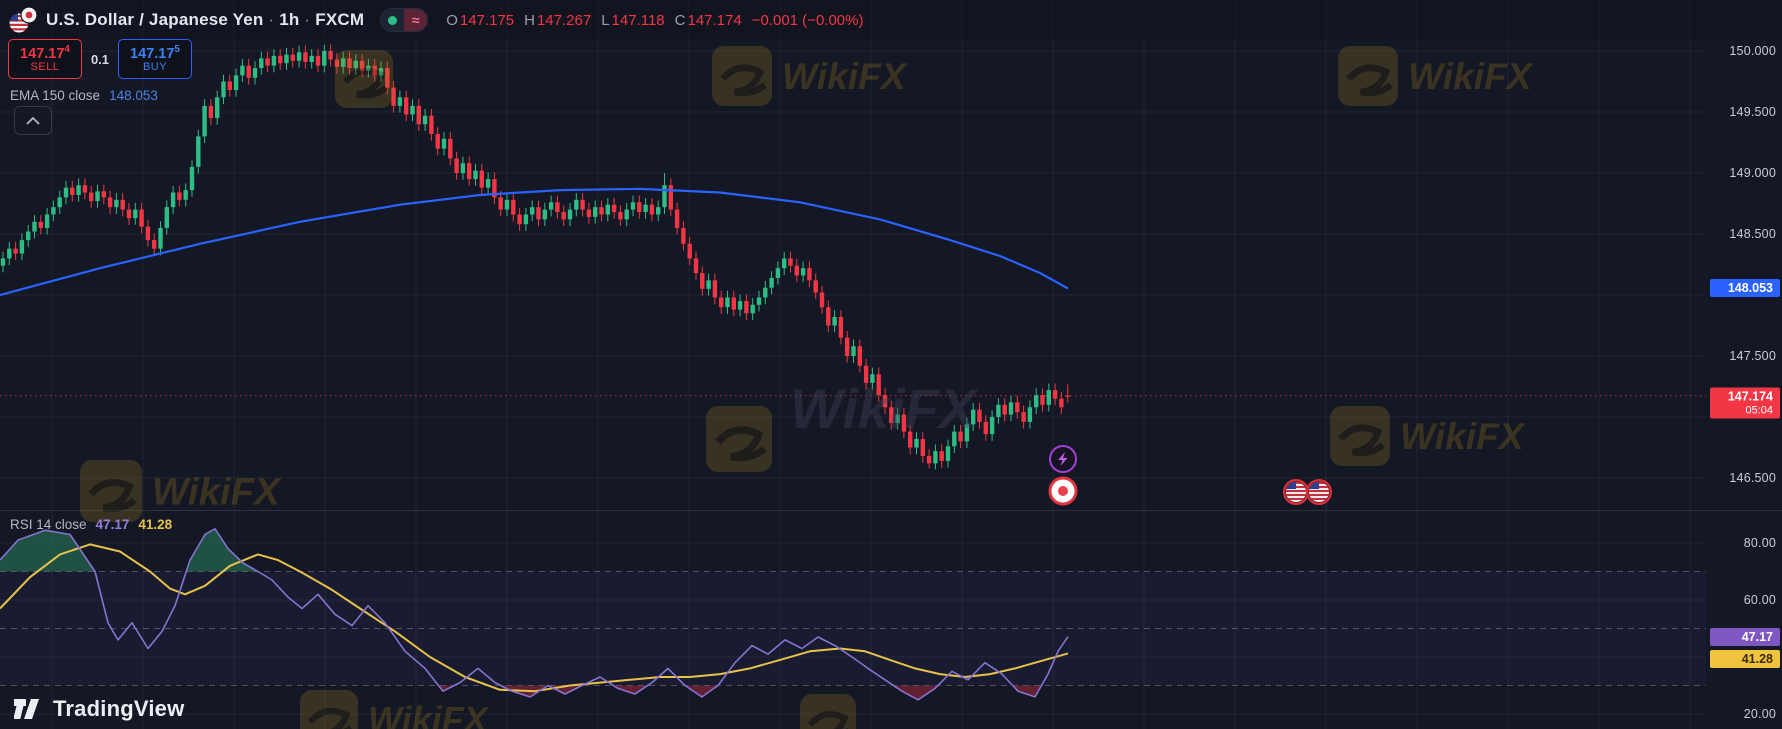 The image size is (1782, 729). I want to click on price-axis-label: 149.000, so click(1752, 173).